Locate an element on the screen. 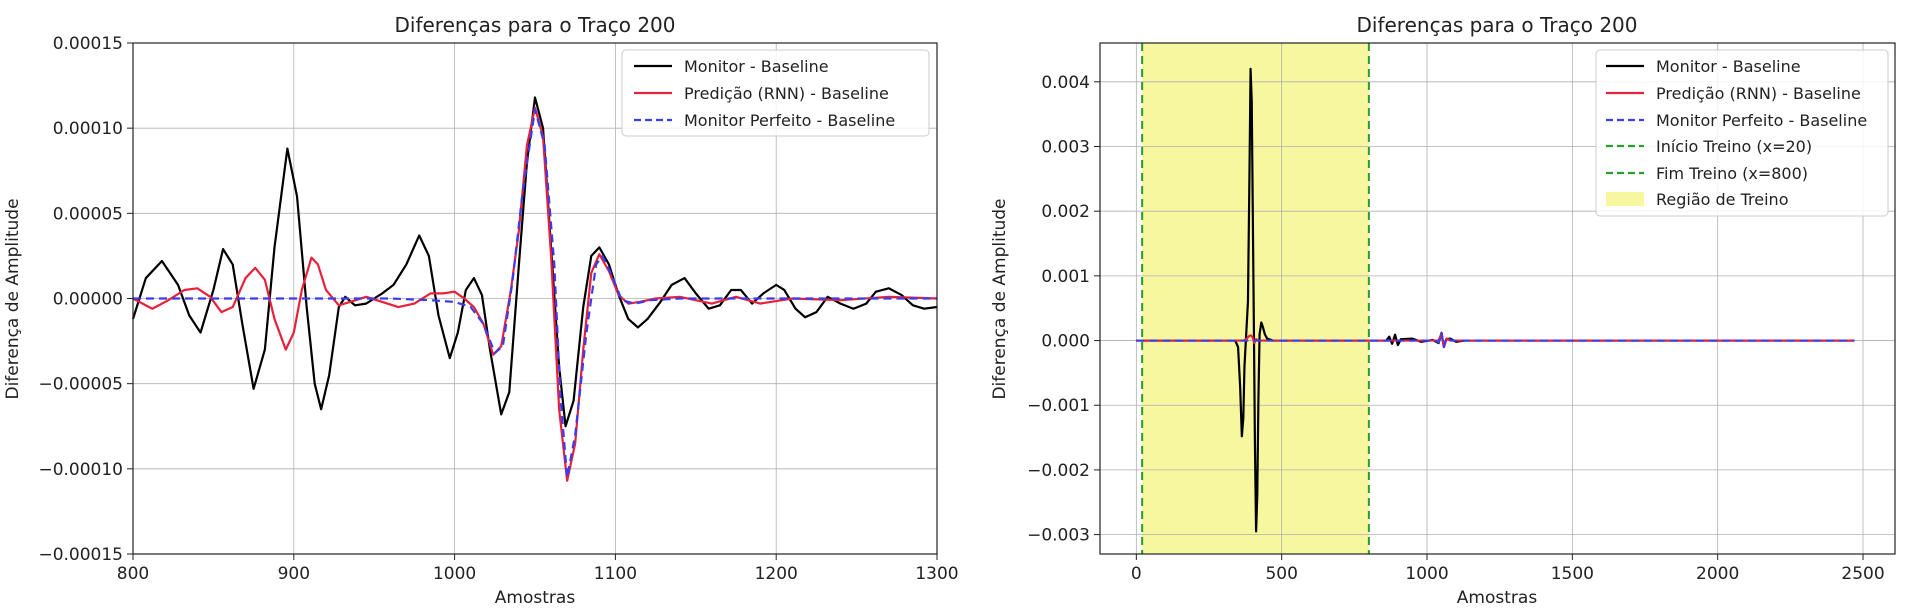 This screenshot has height=612, width=1918. legend-label-rnn-left: Predição (RNN) - Baseline is located at coordinates (786, 93).